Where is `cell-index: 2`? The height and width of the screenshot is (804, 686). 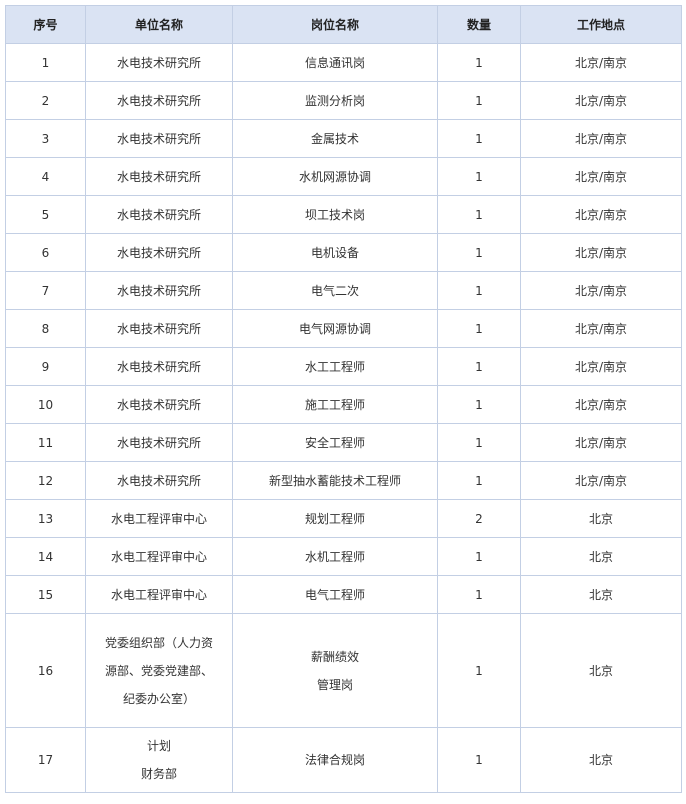 cell-index: 2 is located at coordinates (45, 100).